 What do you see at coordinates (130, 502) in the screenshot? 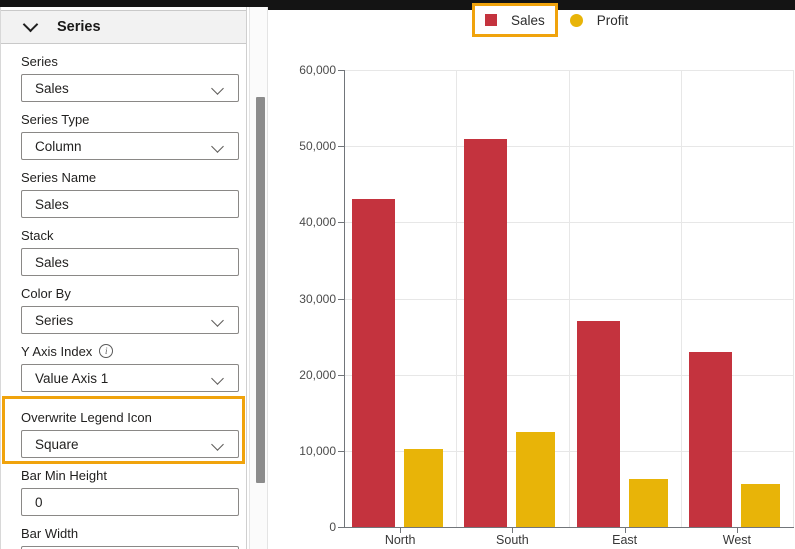
I see `input-bar-min-height` at bounding box center [130, 502].